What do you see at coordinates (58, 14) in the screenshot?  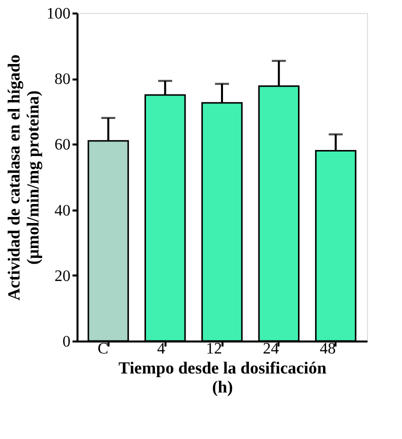 I see `y-tick-label: 100` at bounding box center [58, 14].